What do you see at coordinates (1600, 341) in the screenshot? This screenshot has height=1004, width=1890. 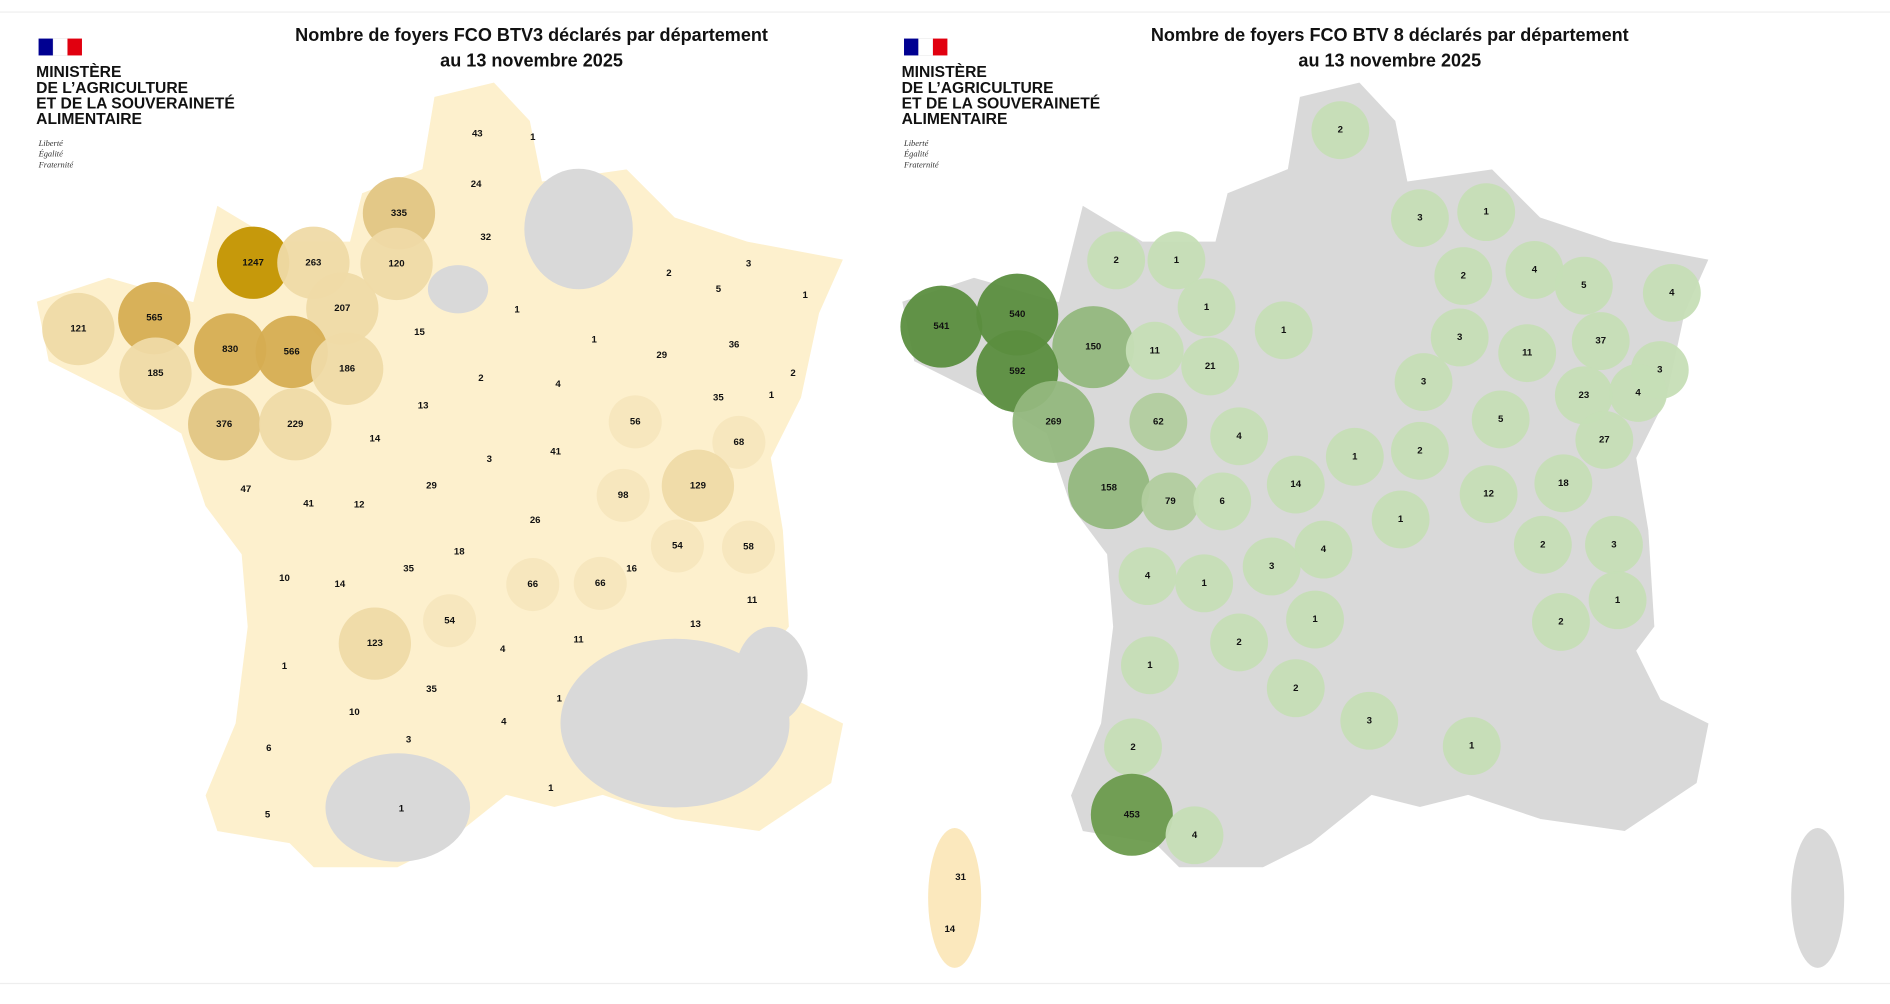 I see `department-count: 37` at bounding box center [1600, 341].